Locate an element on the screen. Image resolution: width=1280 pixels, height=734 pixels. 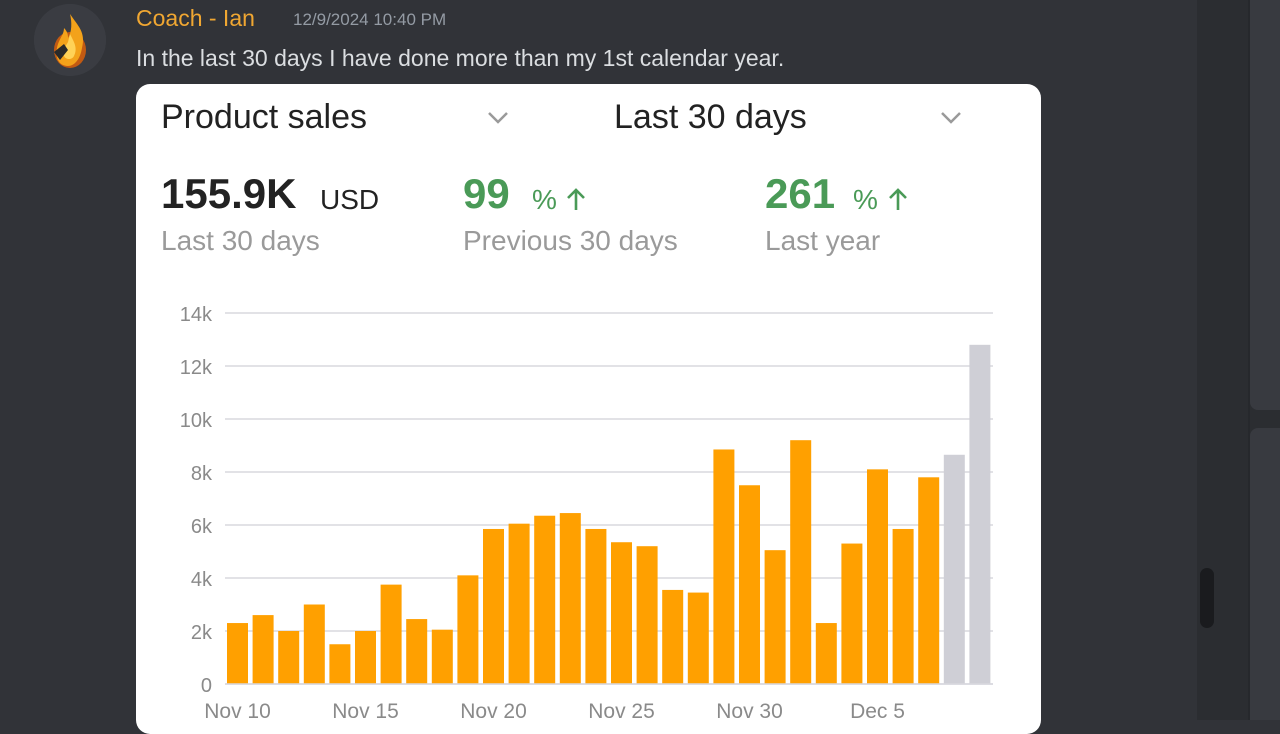
y-tick-label: 0 is located at coordinates (206, 686).